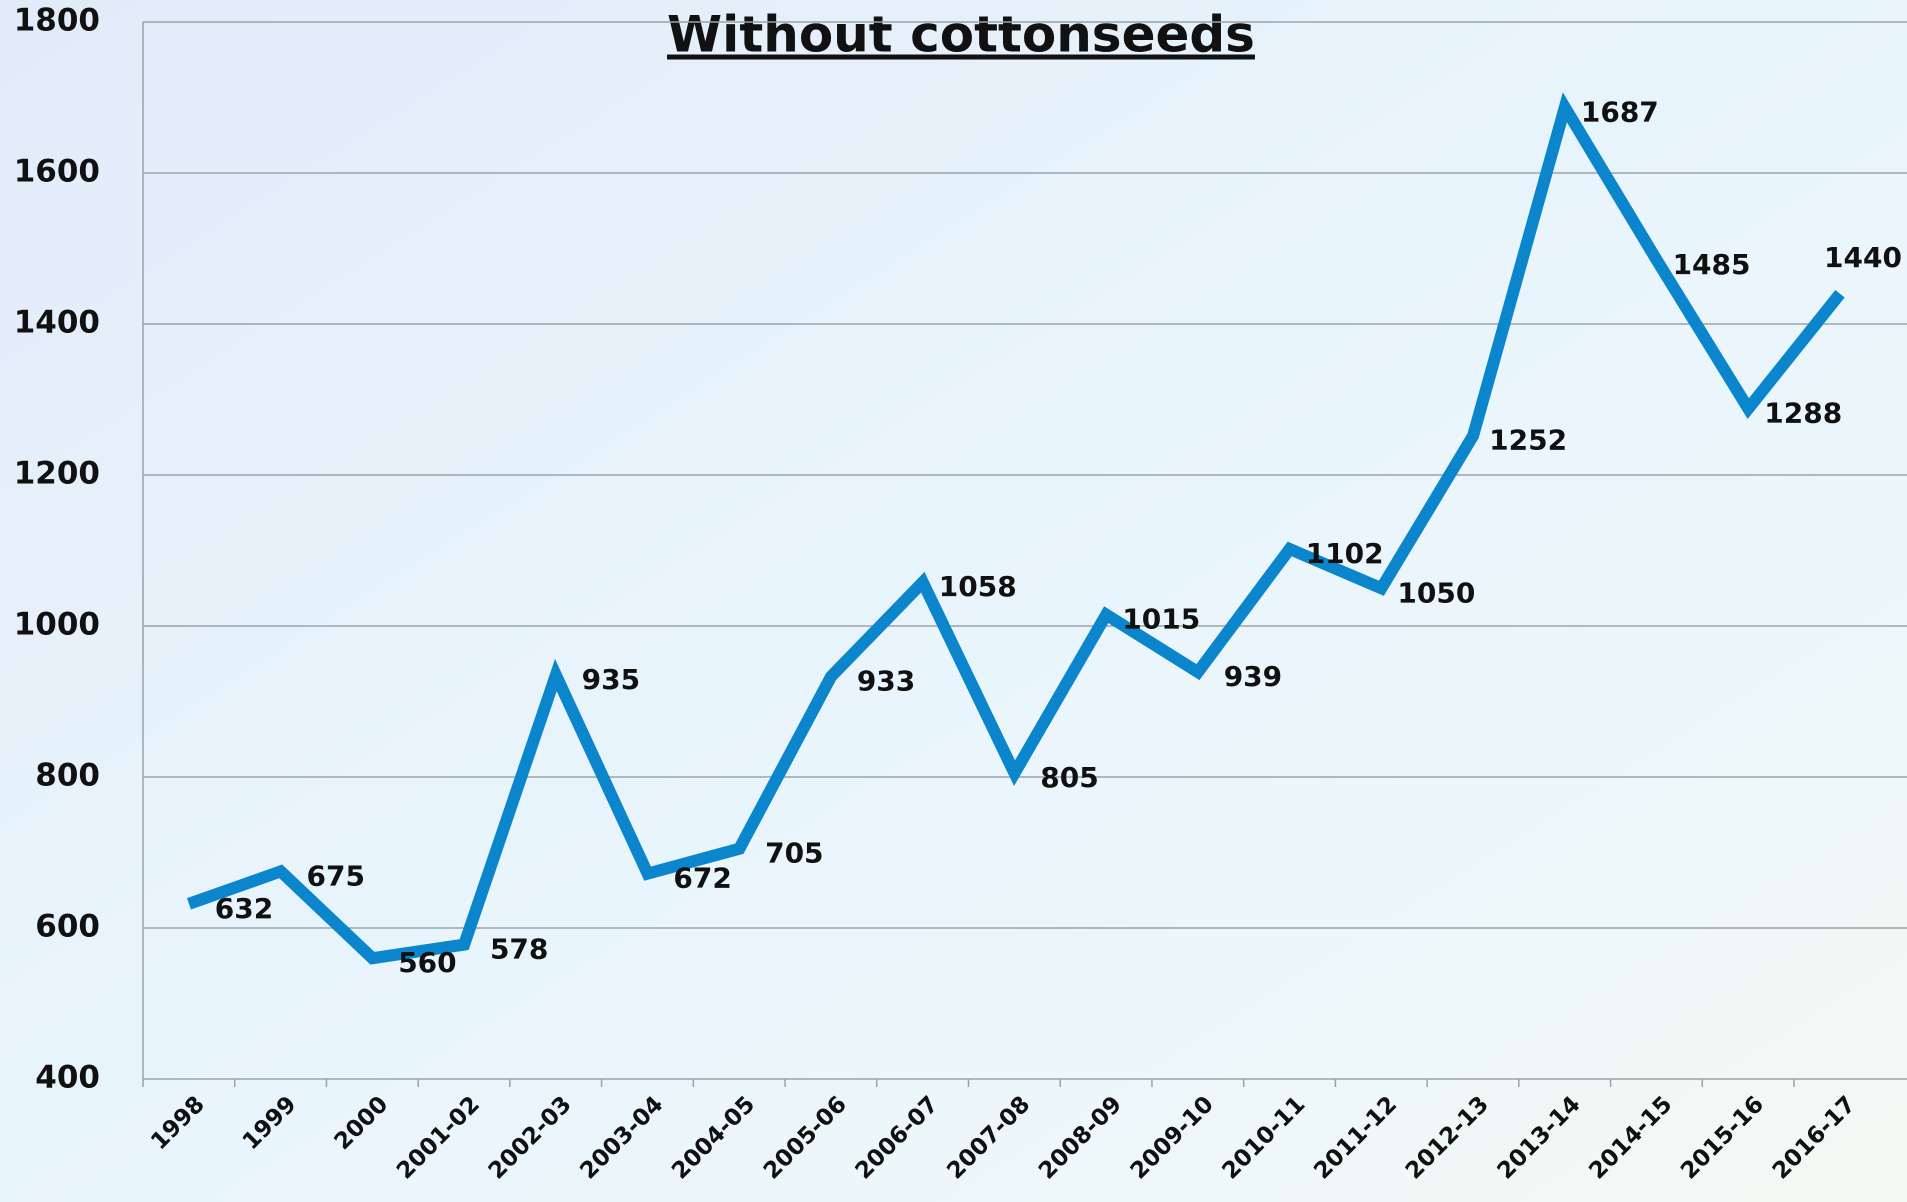 The image size is (1907, 1202). What do you see at coordinates (611, 679) in the screenshot?
I see `data-label: 935` at bounding box center [611, 679].